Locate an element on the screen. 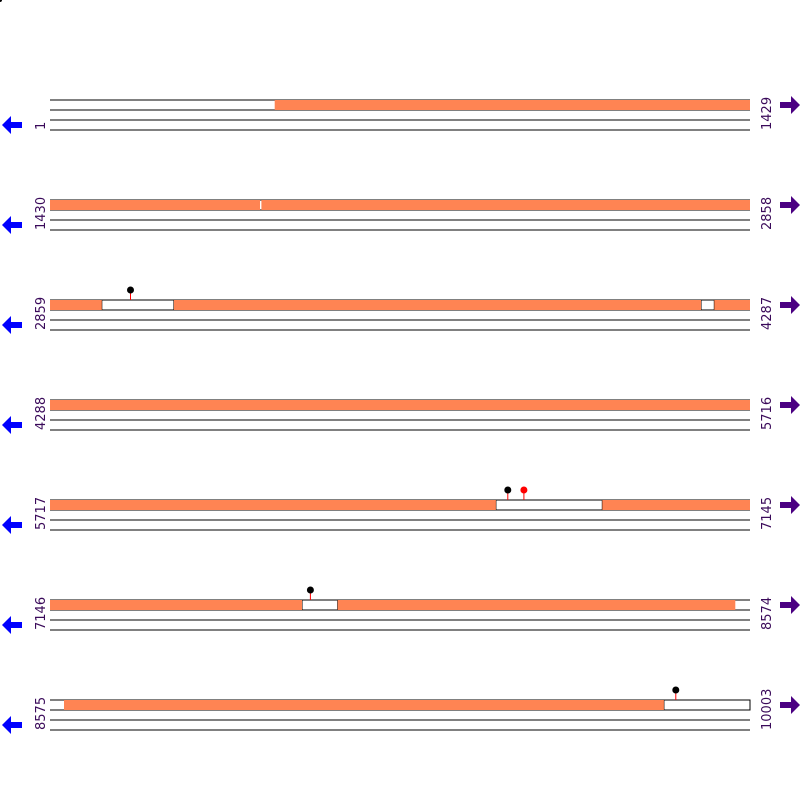 The width and height of the screenshot is (800, 800). sequence-row: 7146 8574 is located at coordinates (401, 610).